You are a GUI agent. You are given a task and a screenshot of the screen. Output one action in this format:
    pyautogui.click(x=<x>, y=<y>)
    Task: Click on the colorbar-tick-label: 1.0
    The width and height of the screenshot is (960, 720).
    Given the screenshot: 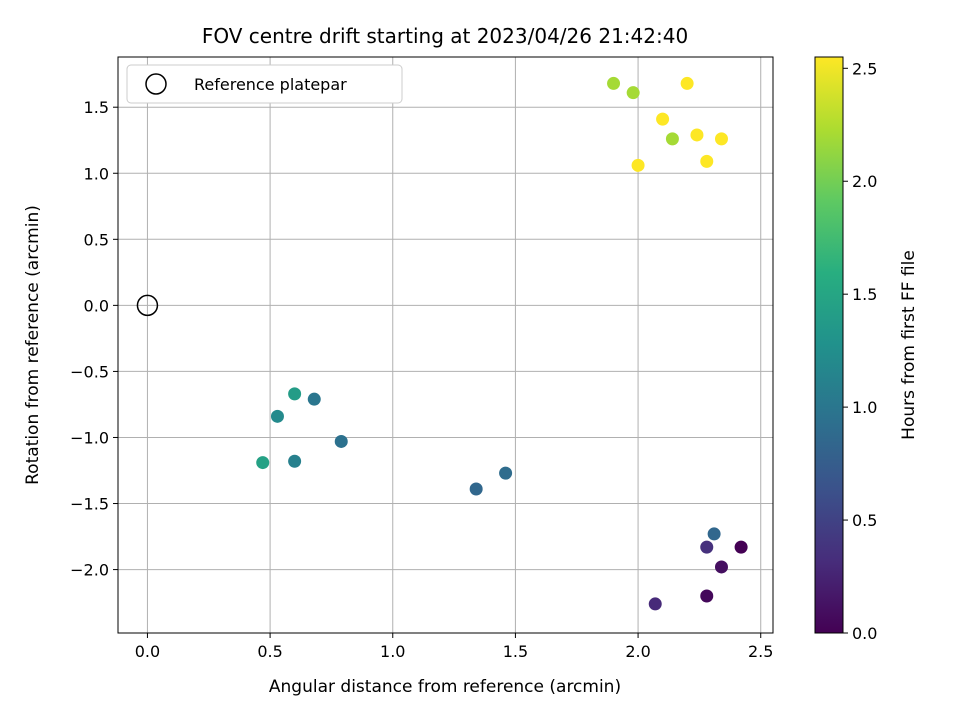 What is the action you would take?
    pyautogui.click(x=864, y=407)
    